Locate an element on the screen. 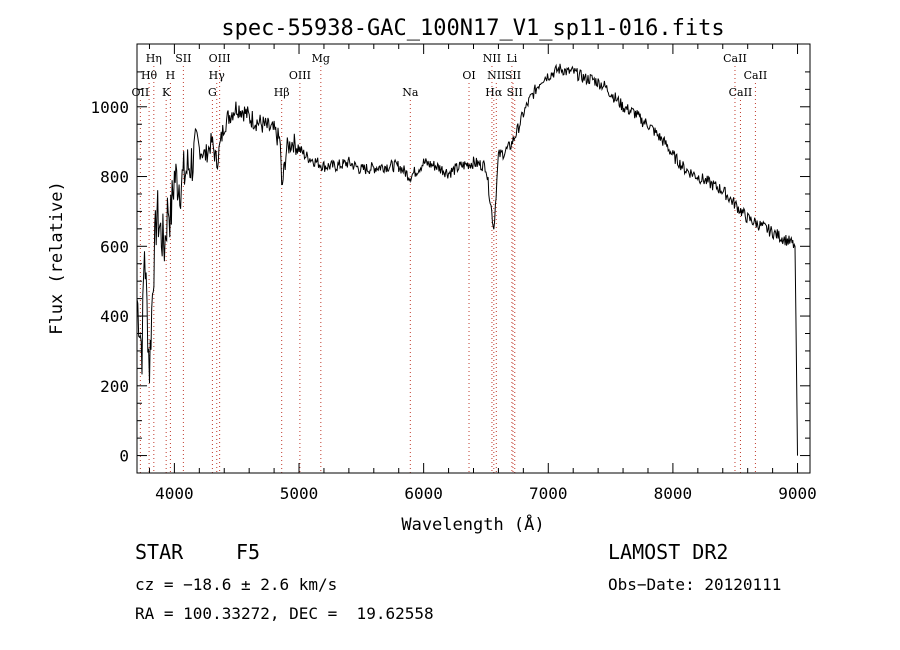 Image resolution: width=900 pixels, height=650 pixels. line-label-15: OI is located at coordinates (468, 75).